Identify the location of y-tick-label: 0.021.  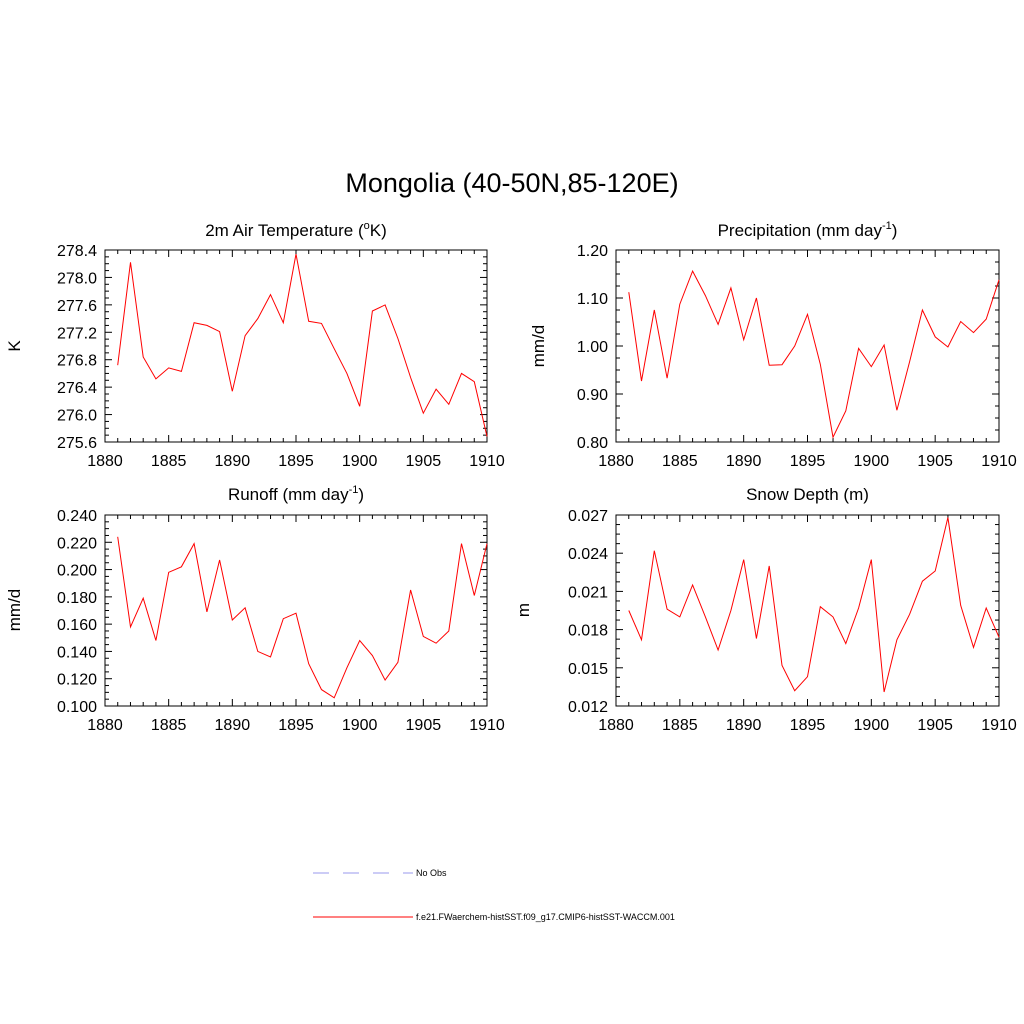
(588, 592).